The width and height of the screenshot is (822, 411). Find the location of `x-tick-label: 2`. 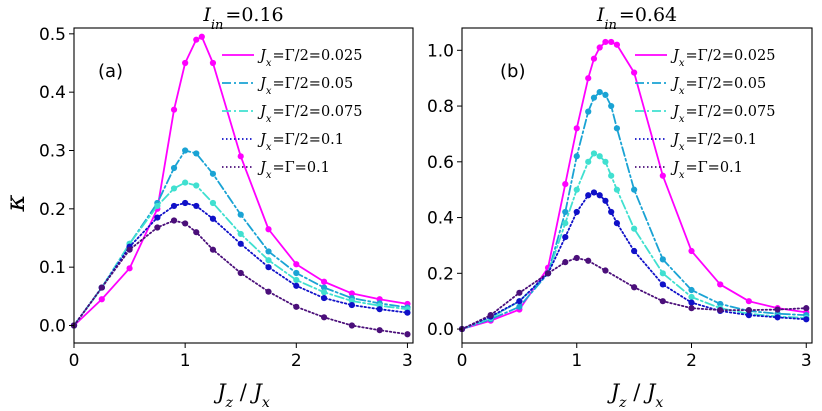

x-tick-label: 2 is located at coordinates (296, 361).